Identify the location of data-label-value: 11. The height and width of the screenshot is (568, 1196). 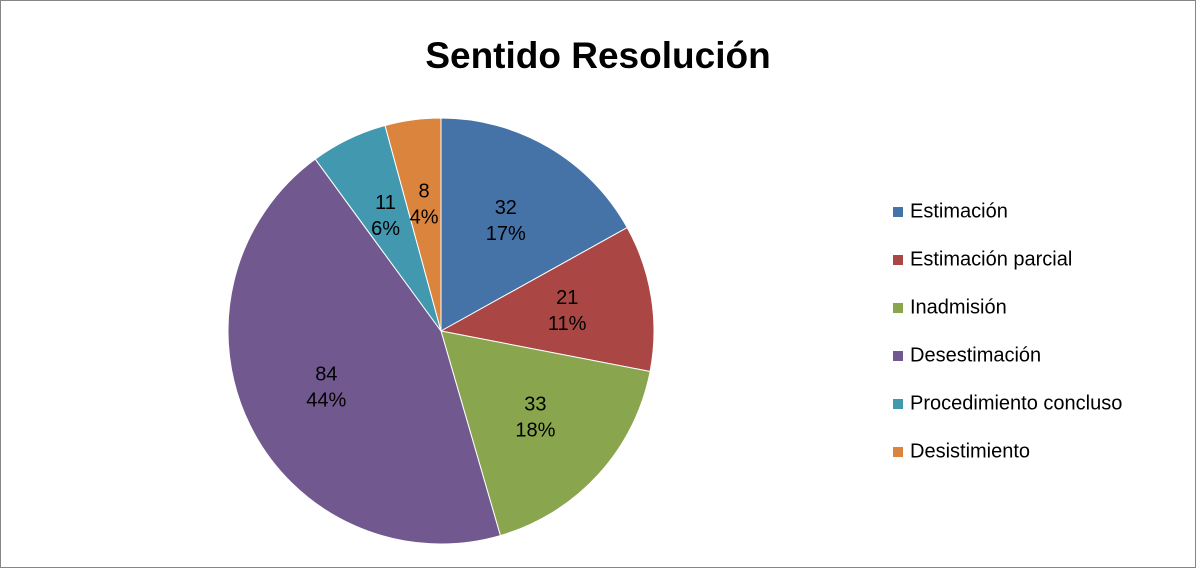
(385, 203).